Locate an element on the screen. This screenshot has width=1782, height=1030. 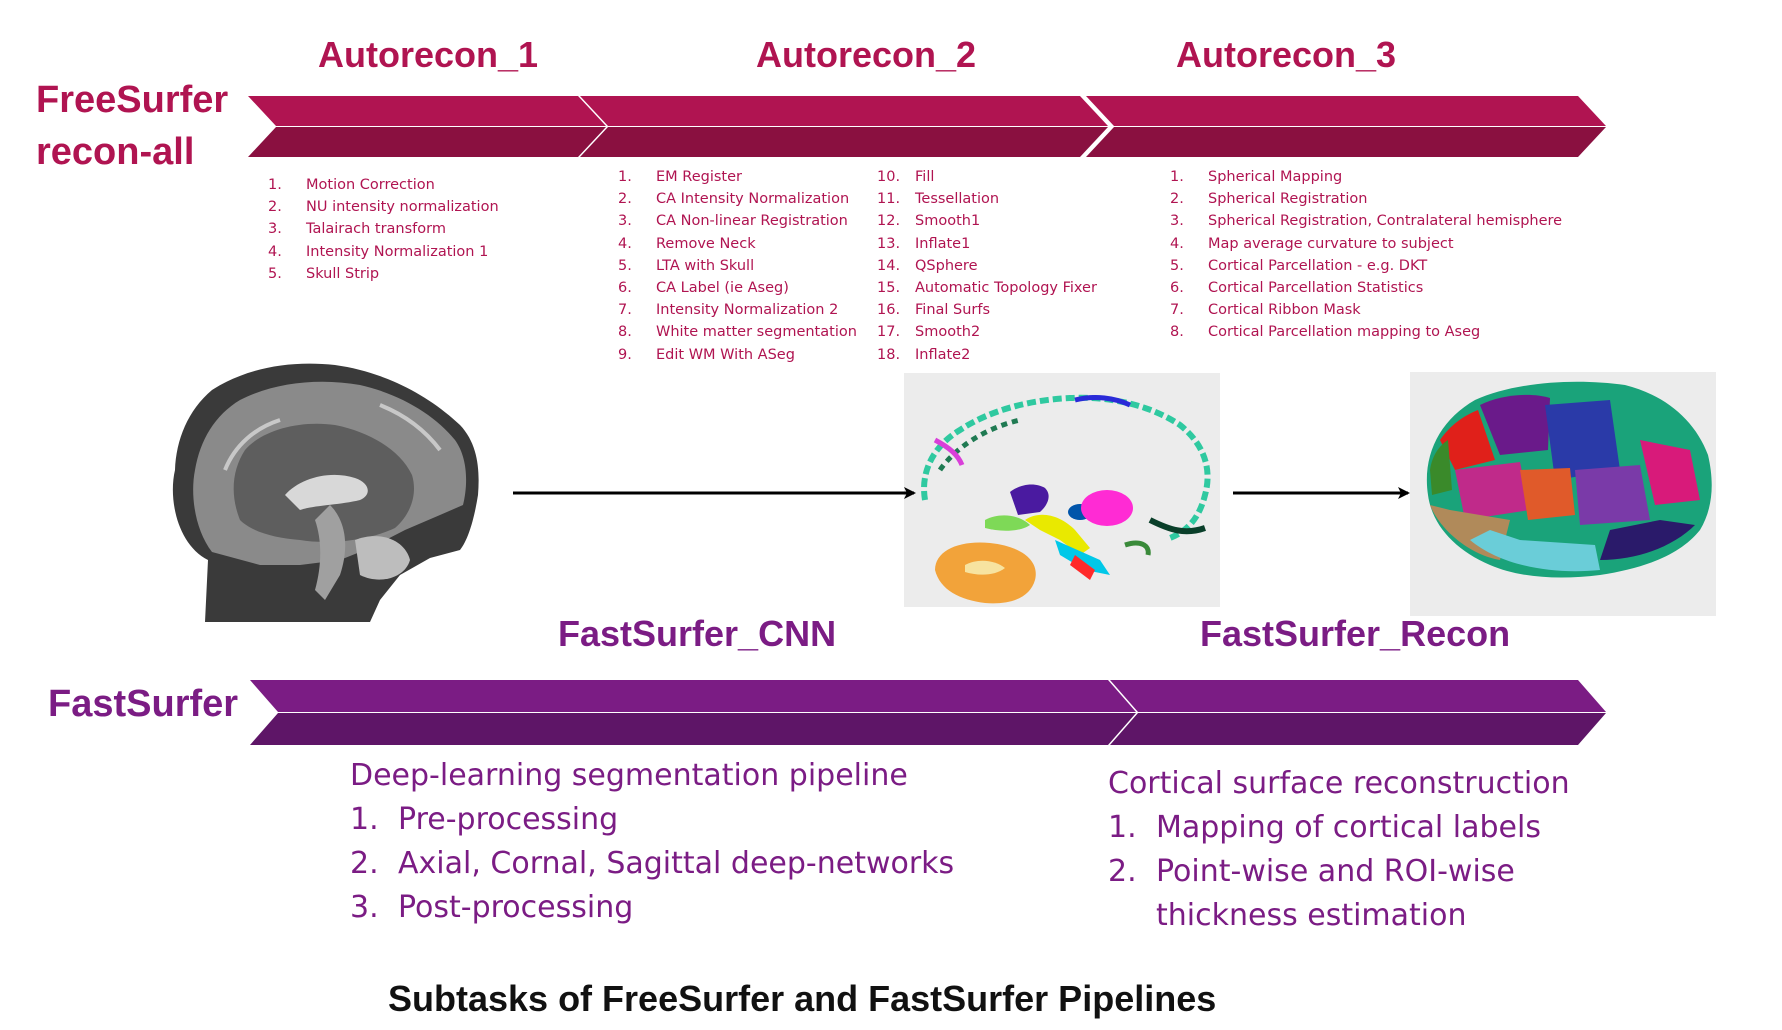
list-item: 5. Skull Strip is located at coordinates (383, 274).